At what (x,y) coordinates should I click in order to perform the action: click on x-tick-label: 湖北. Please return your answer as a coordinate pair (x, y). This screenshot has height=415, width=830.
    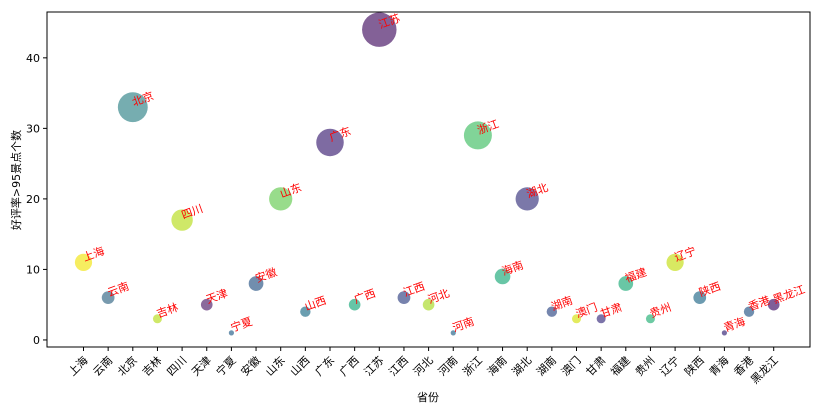
    Looking at the image, I should click on (522, 366).